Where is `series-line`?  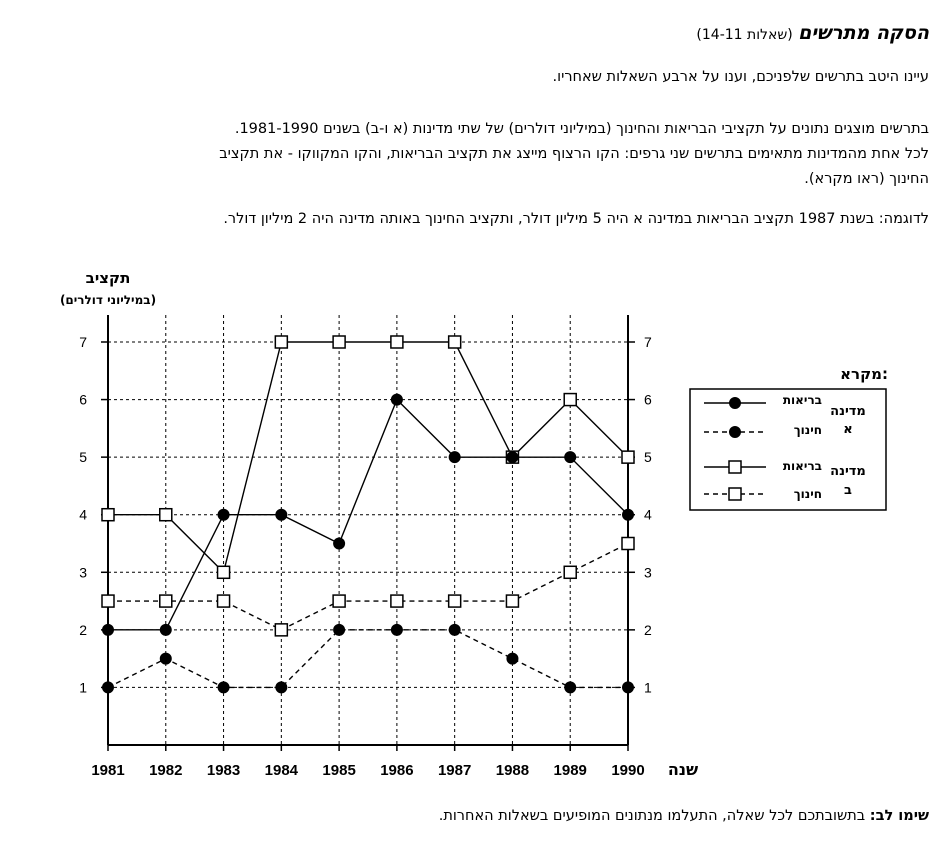
series-line is located at coordinates (367, 659).